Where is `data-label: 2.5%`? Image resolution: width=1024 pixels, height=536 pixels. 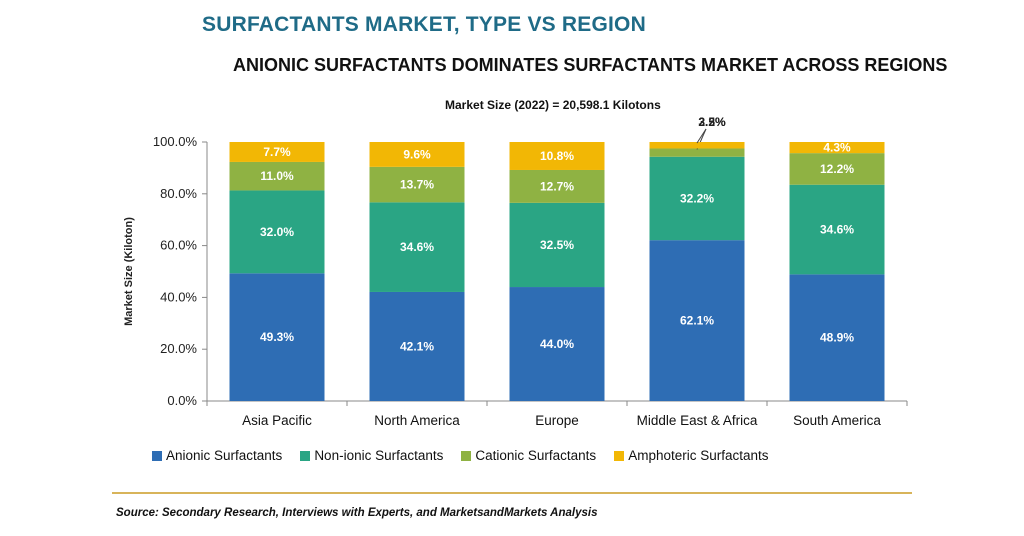
data-label: 2.5% is located at coordinates (712, 122).